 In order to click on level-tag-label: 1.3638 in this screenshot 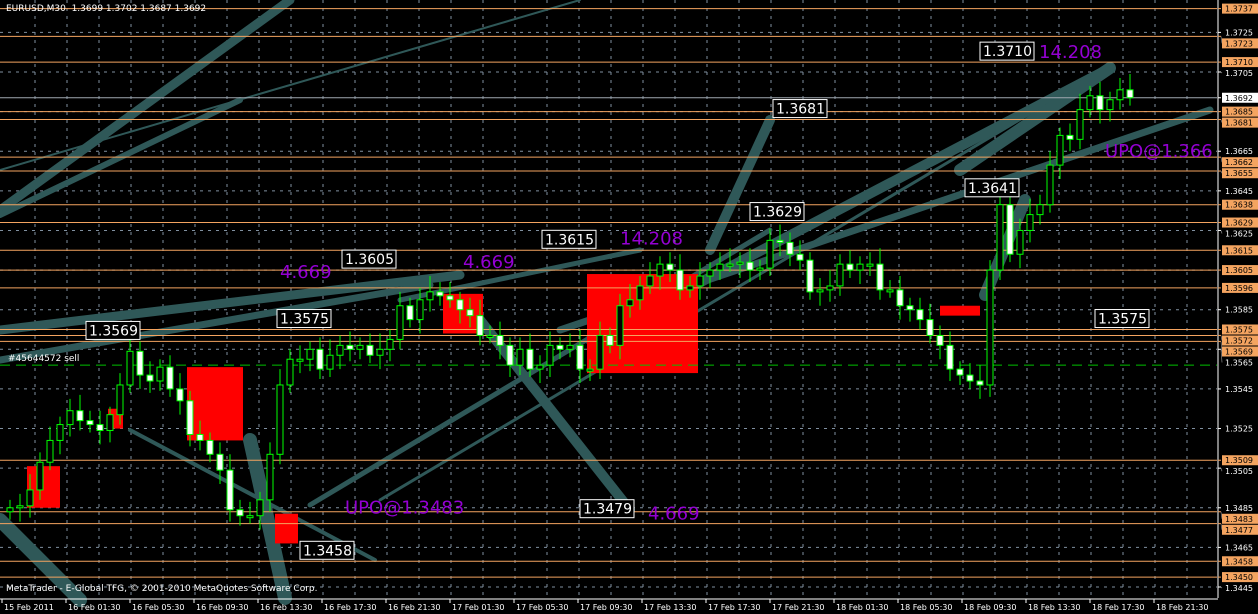, I will do `click(1239, 205)`.